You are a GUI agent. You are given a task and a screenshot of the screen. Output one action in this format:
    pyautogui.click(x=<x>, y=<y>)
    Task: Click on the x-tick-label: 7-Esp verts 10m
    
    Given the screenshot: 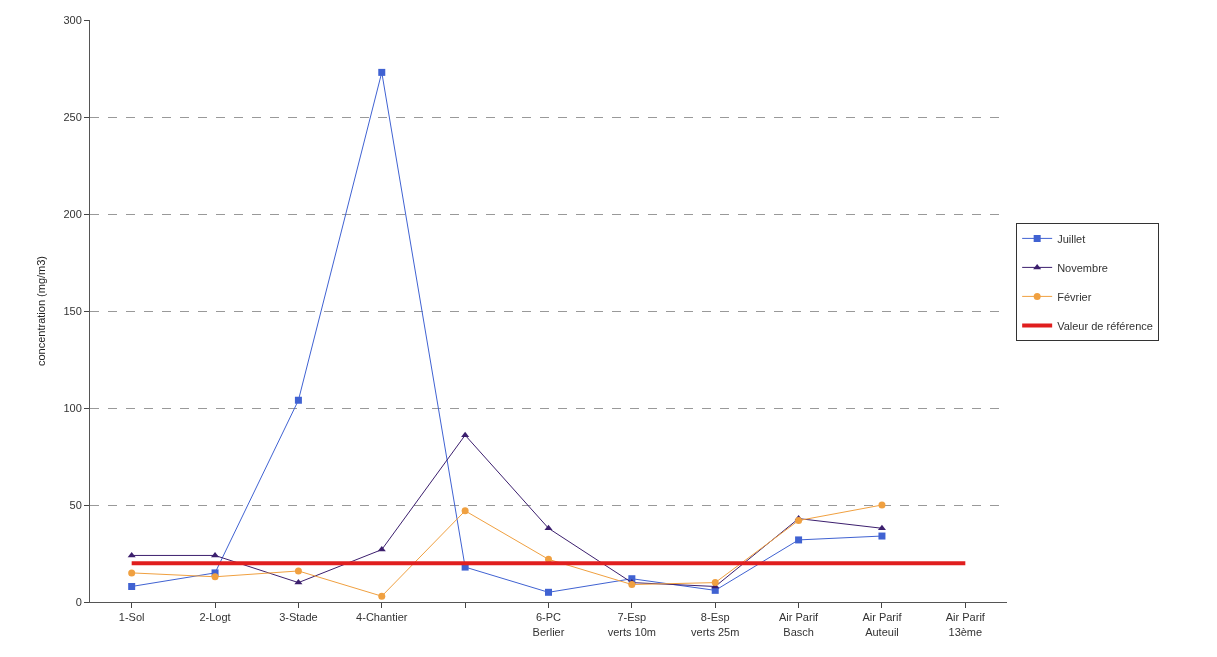 What is the action you would take?
    pyautogui.click(x=632, y=624)
    